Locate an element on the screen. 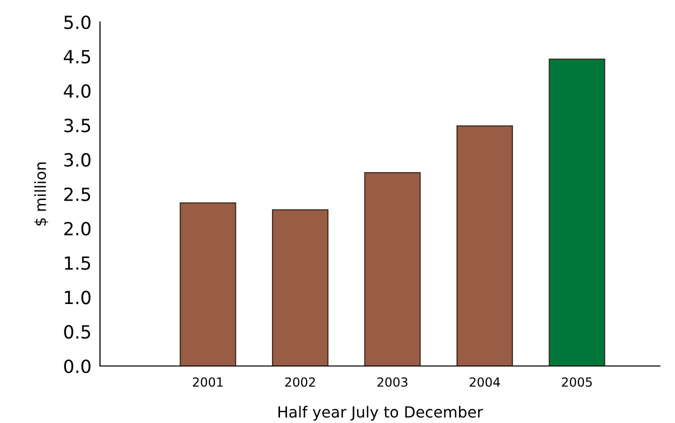 Image resolution: width=675 pixels, height=423 pixels. y-axis-title: $ million is located at coordinates (41, 194).